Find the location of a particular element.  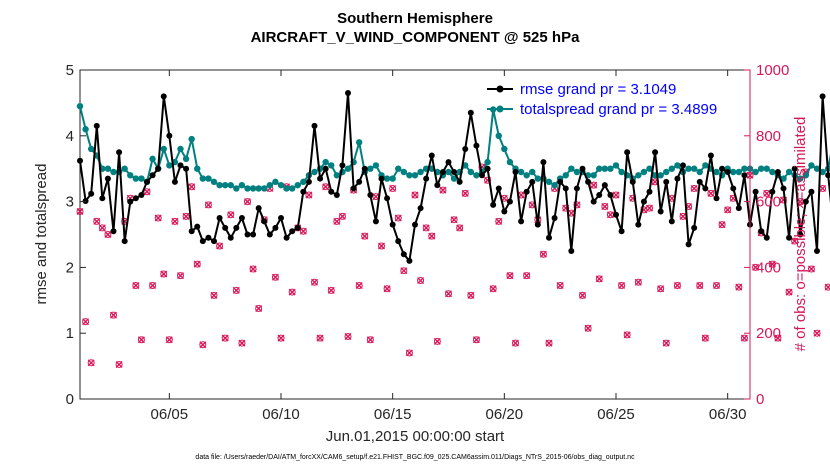

y-tick-label: 0 is located at coordinates (70, 399).